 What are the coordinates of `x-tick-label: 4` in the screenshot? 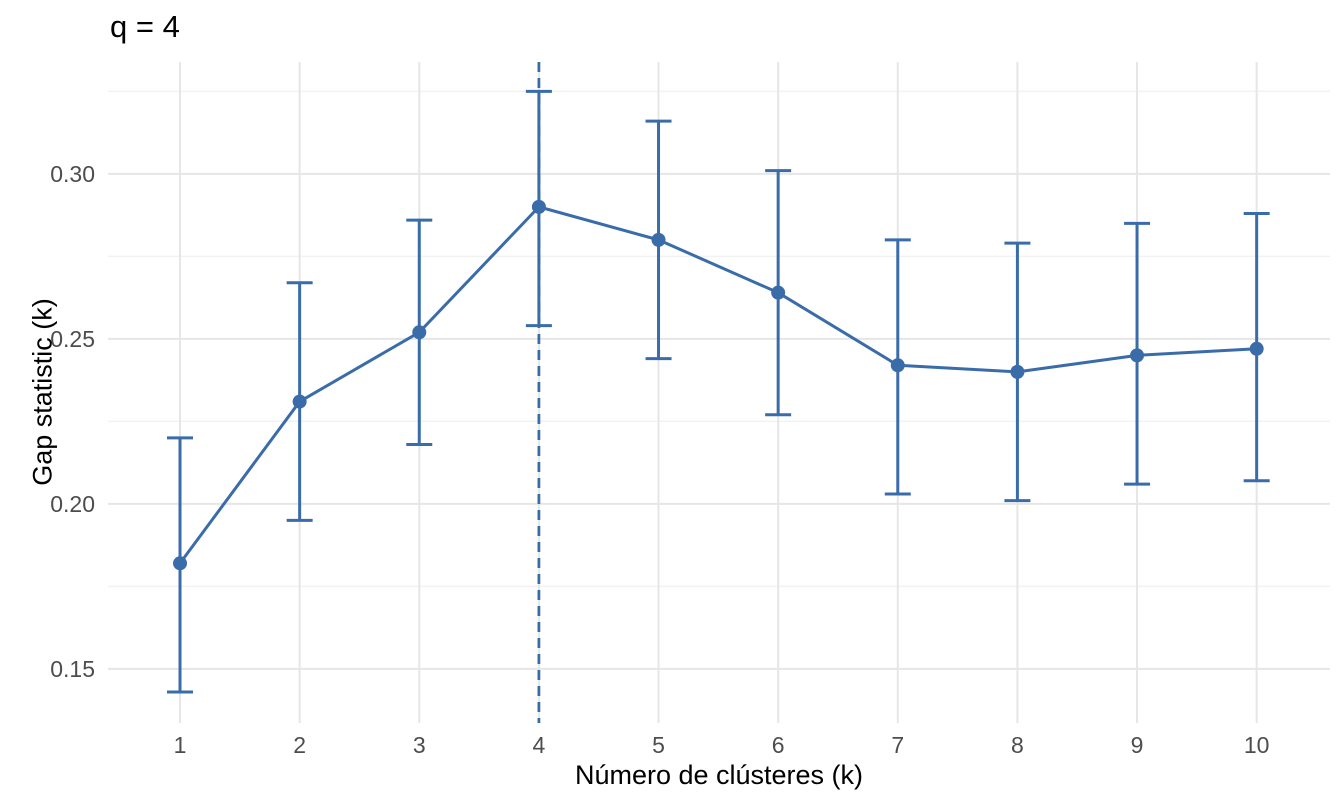 It's located at (539, 745).